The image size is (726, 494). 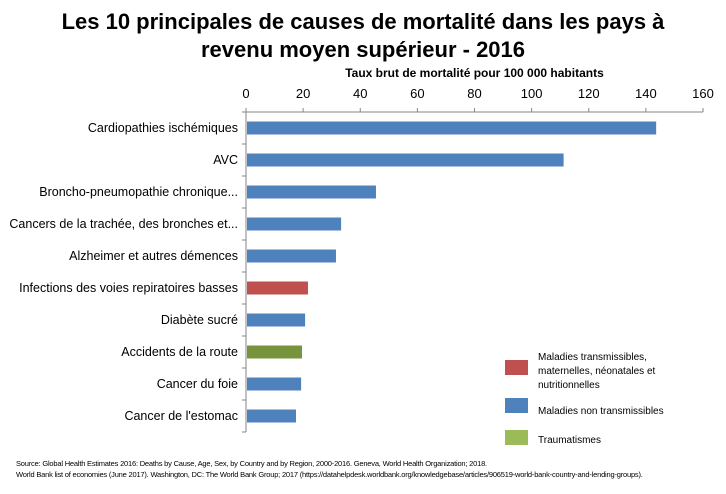 I want to click on x-tick-label: 120, so click(x=588, y=93).